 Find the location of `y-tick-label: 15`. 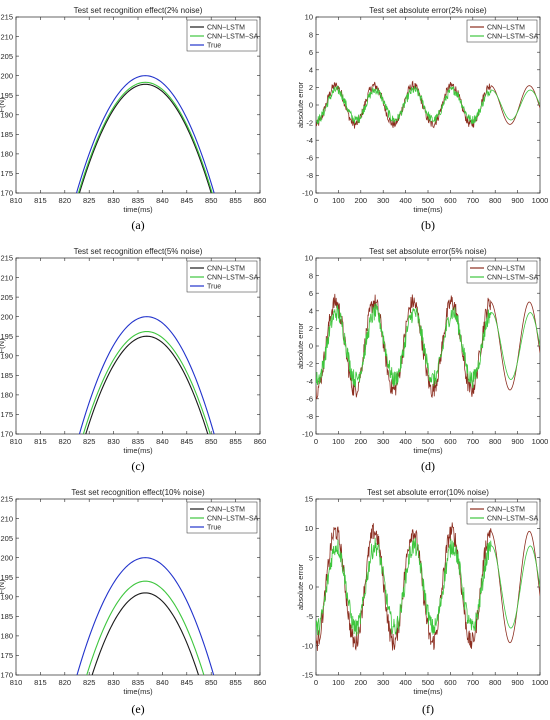

y-tick-label: 15 is located at coordinates (309, 499).